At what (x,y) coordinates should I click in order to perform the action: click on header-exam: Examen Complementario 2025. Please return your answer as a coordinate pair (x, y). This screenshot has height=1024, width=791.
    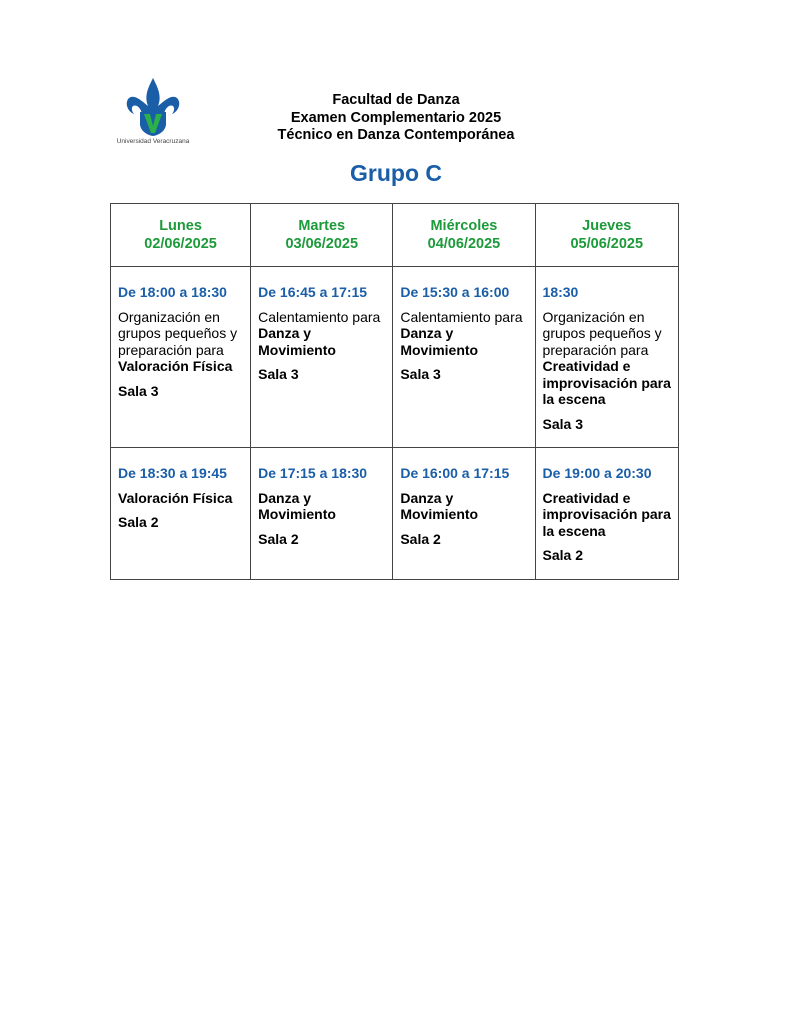
    Looking at the image, I should click on (396, 117).